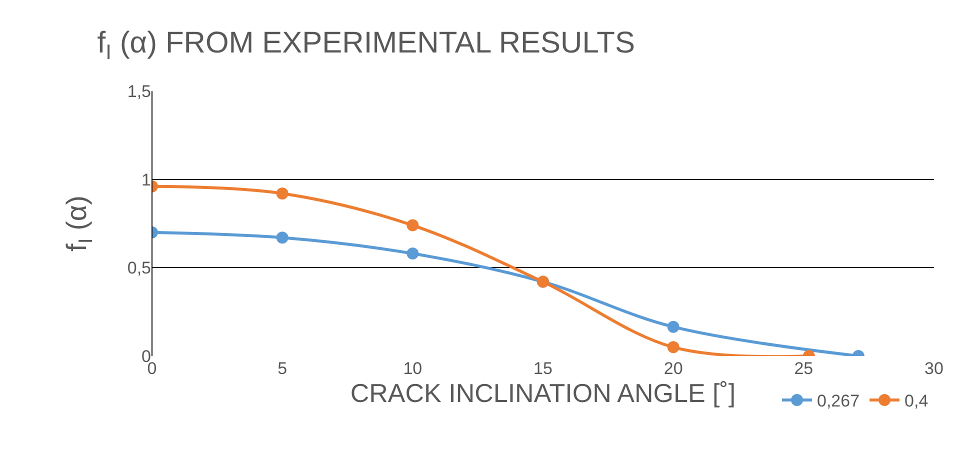  I want to click on x-tick-label: 20, so click(673, 368).